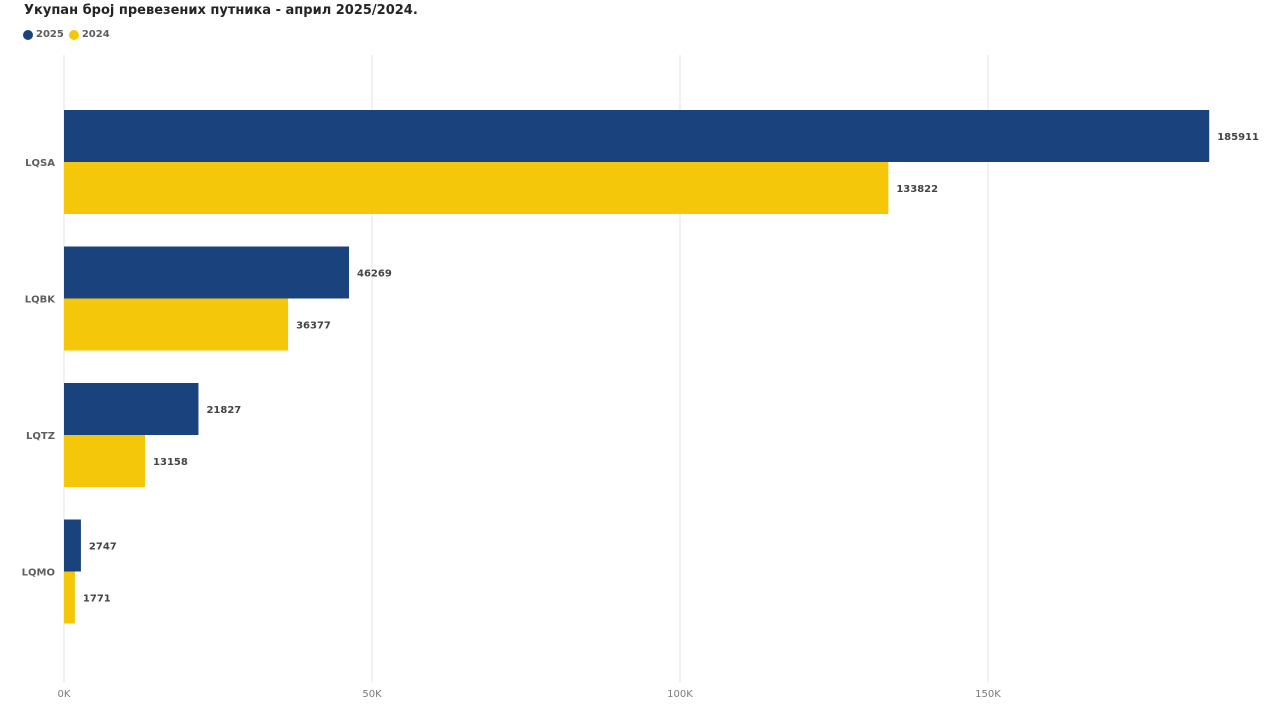 The width and height of the screenshot is (1280, 720). I want to click on legend-label-2025: 2025, so click(50, 34).